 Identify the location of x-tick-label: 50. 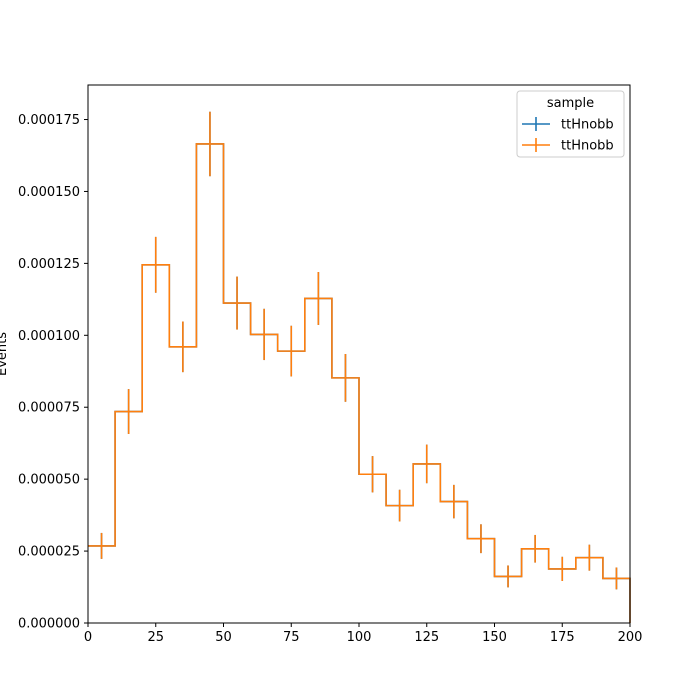
(223, 637).